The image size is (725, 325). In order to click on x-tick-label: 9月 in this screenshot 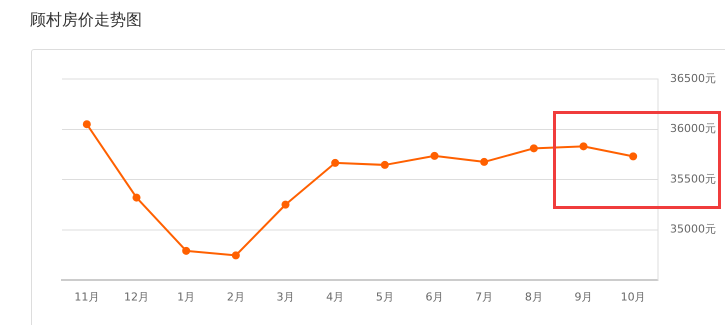, I will do `click(583, 297)`.